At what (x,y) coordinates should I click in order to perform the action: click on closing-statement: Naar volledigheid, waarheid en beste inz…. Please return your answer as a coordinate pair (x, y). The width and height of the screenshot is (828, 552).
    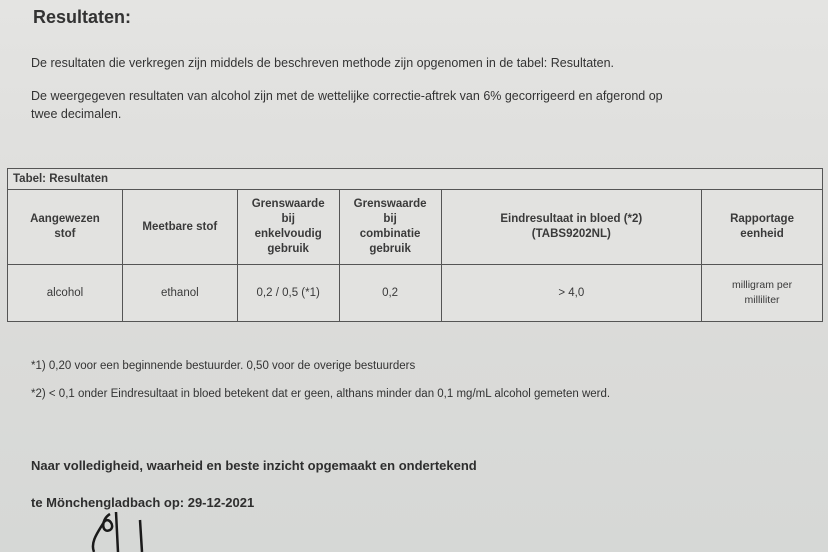
    Looking at the image, I should click on (254, 465).